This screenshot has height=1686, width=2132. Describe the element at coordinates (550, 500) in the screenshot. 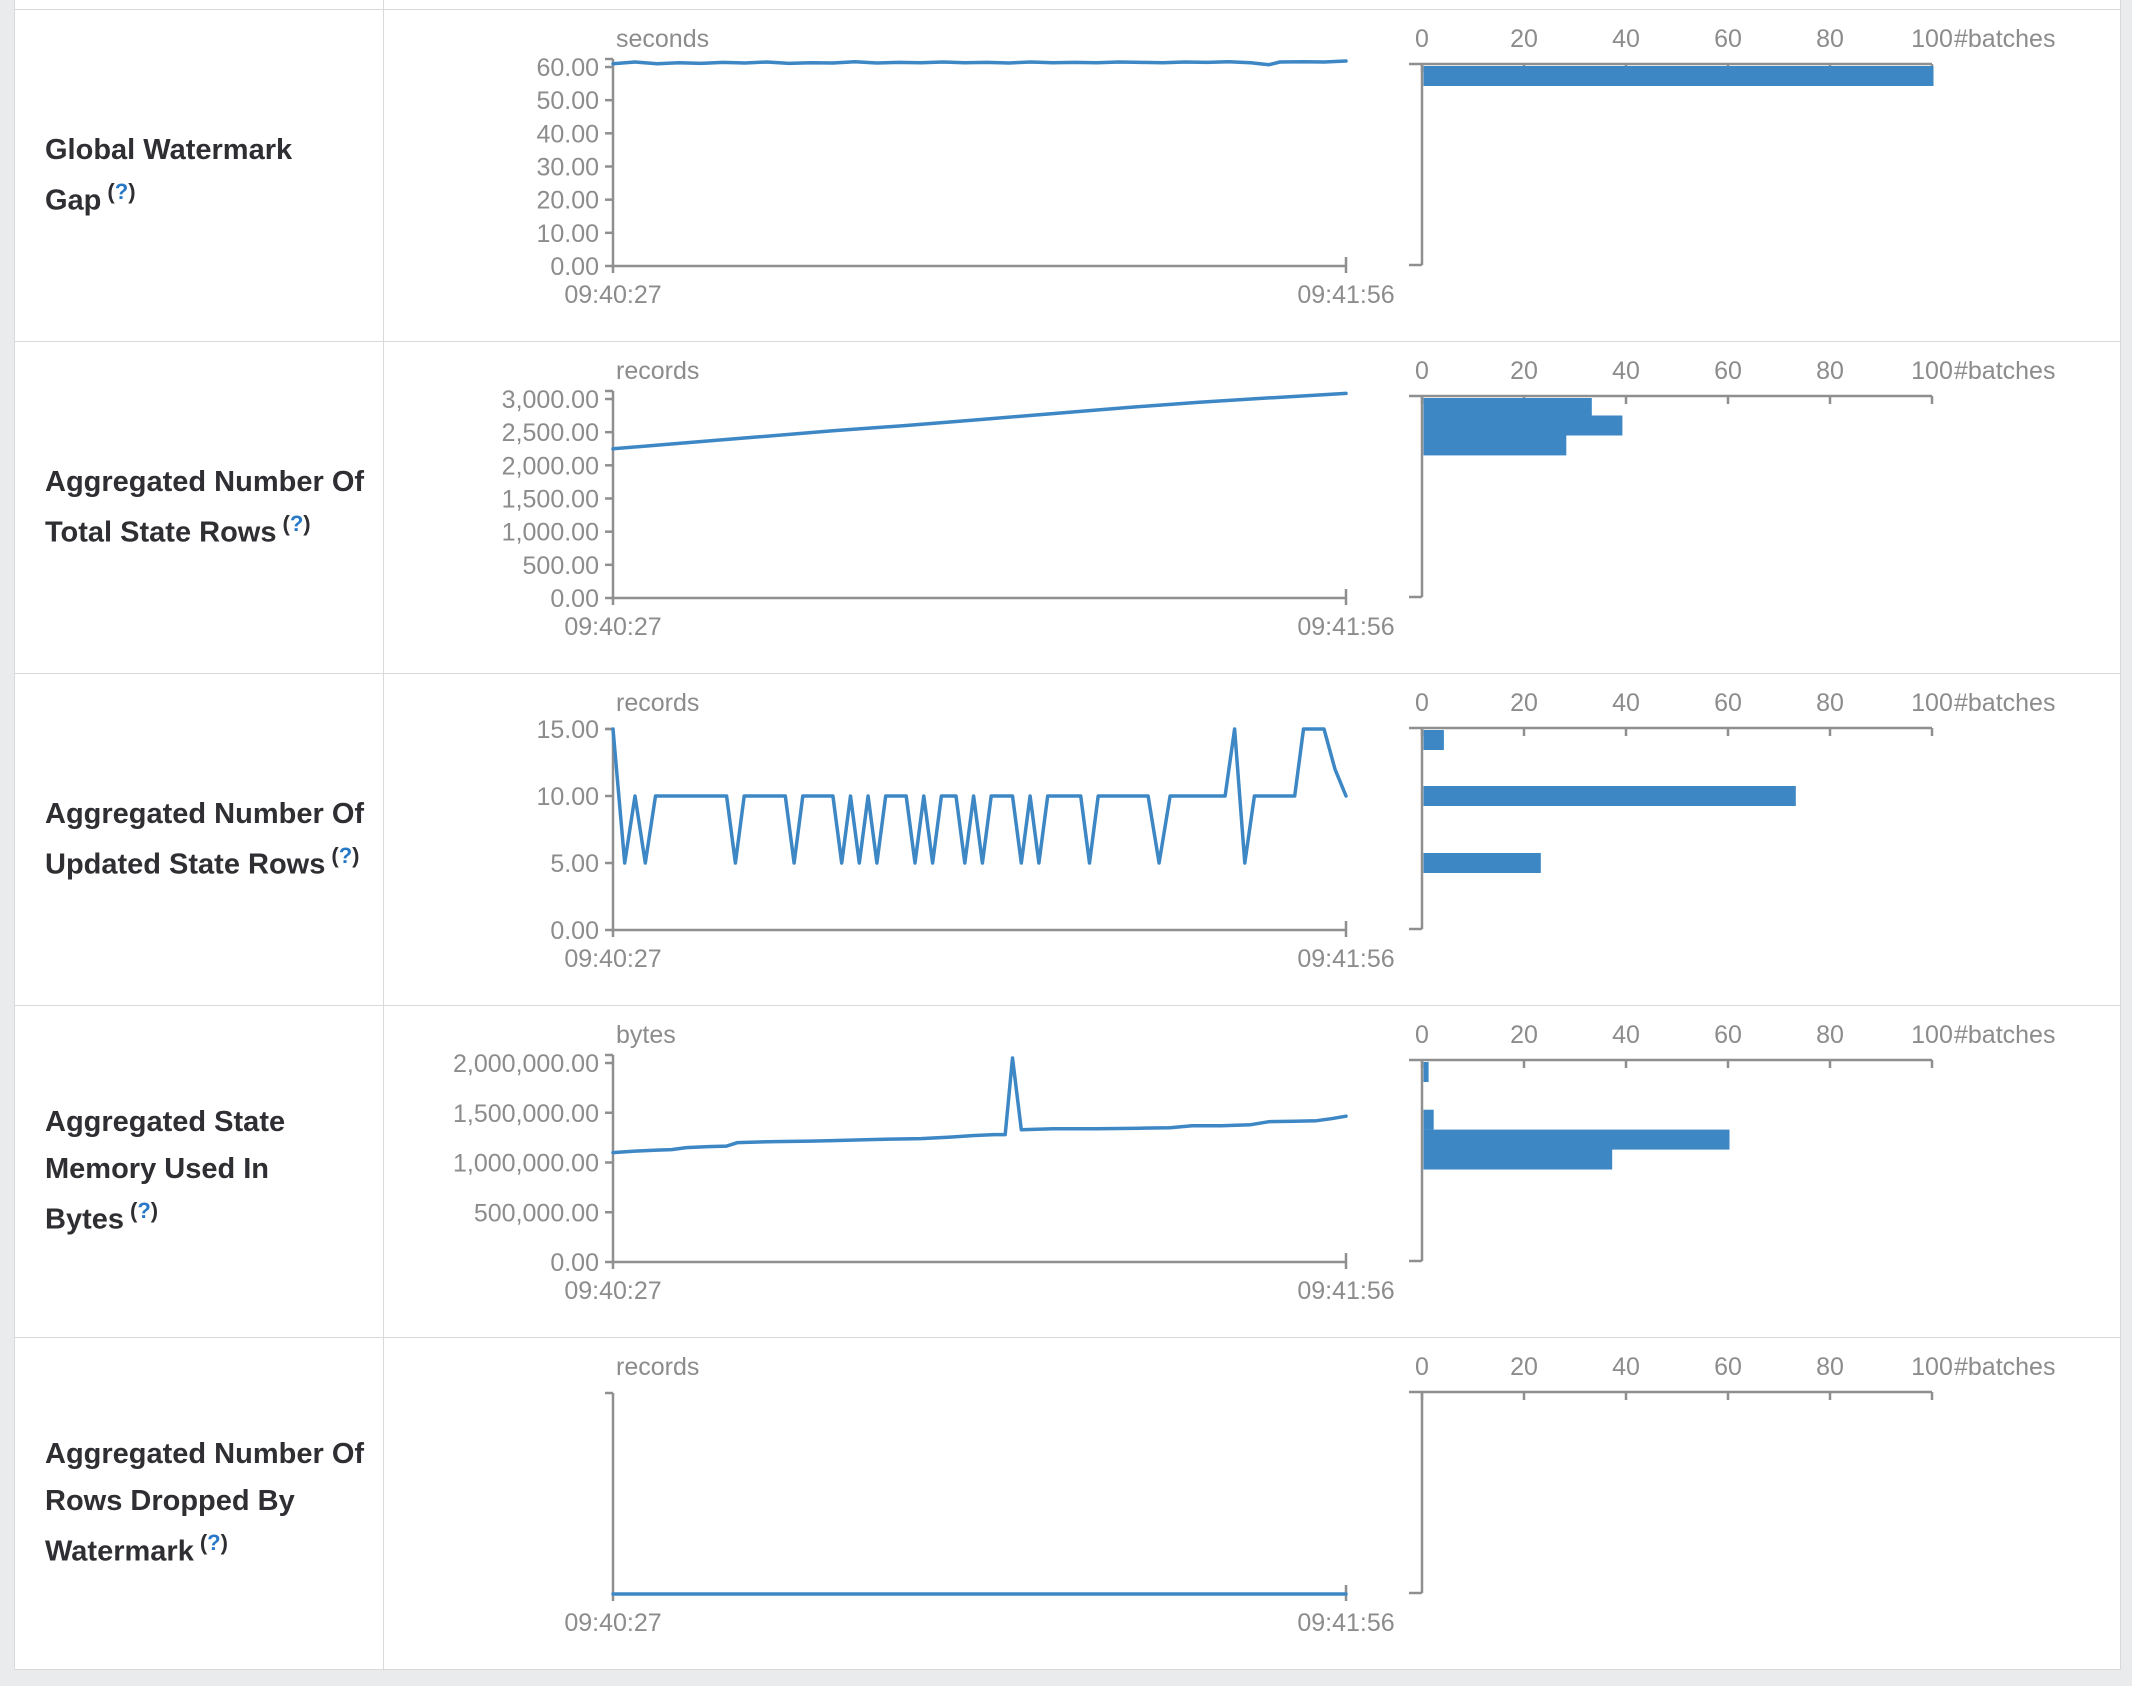

I see `y-axis-tick-label: 1,500.00` at that location.